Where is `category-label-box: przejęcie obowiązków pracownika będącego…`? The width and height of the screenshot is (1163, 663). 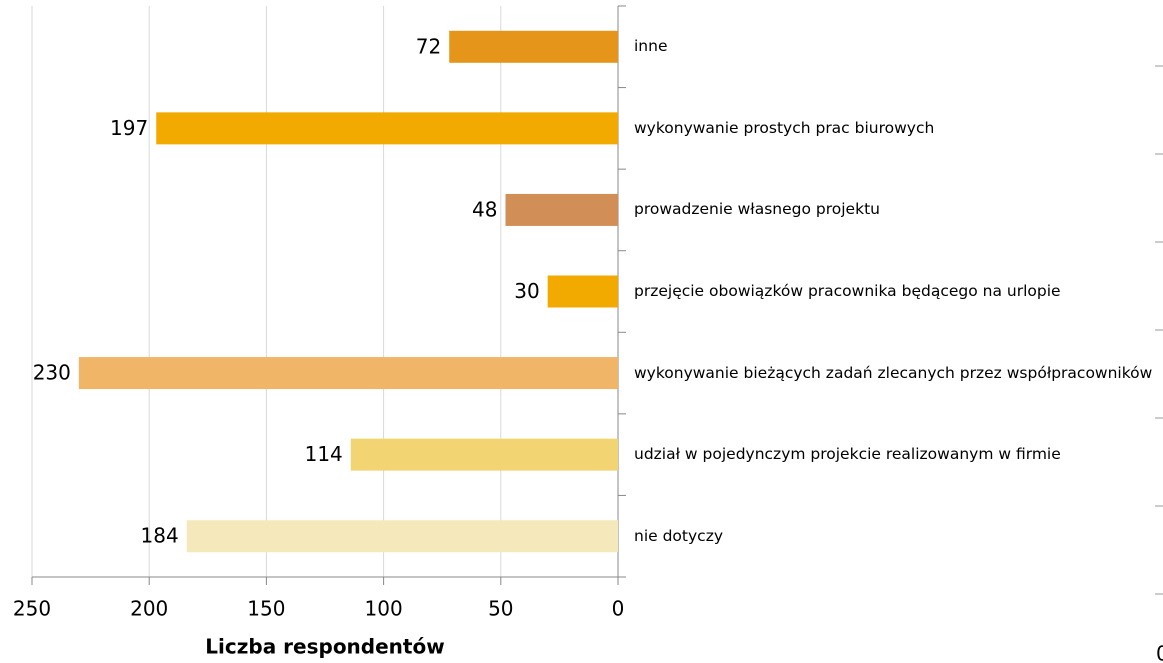
category-label-box: przejęcie obowiązków pracownika będącego… is located at coordinates (847, 291).